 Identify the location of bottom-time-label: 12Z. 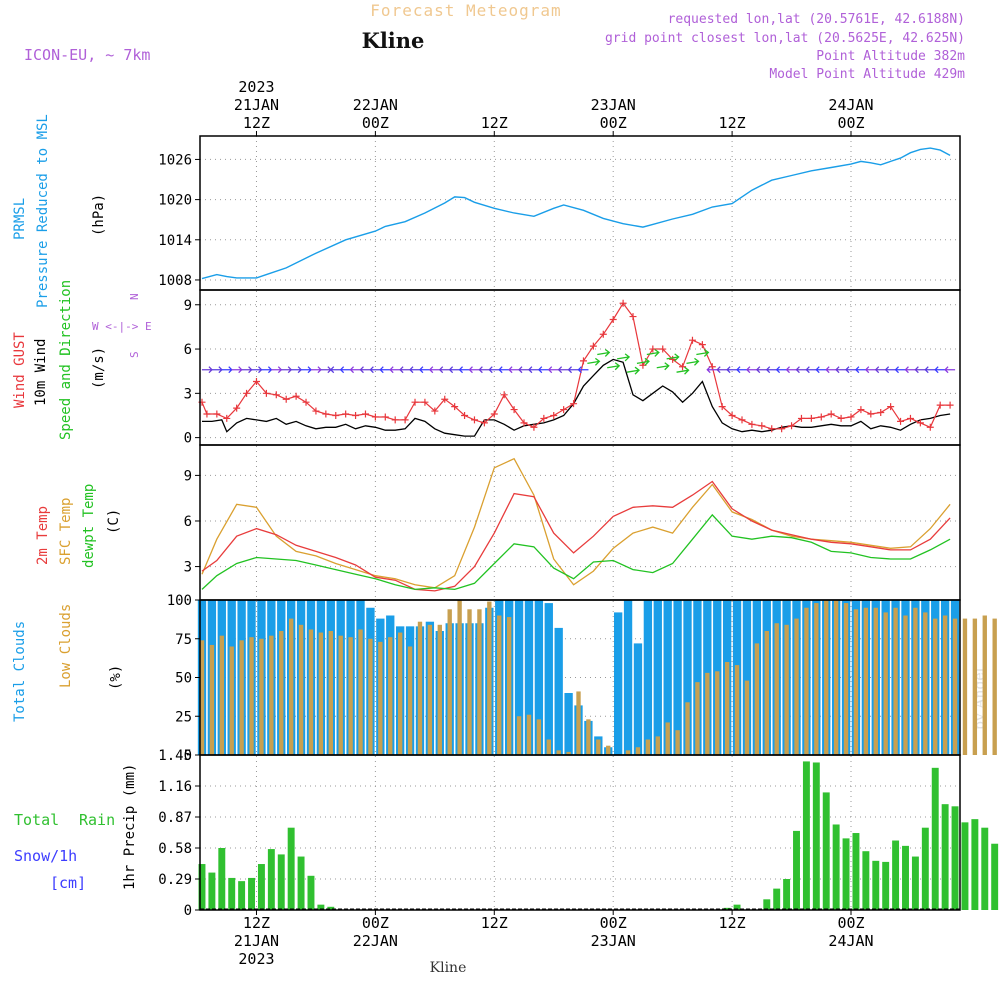
(732, 923).